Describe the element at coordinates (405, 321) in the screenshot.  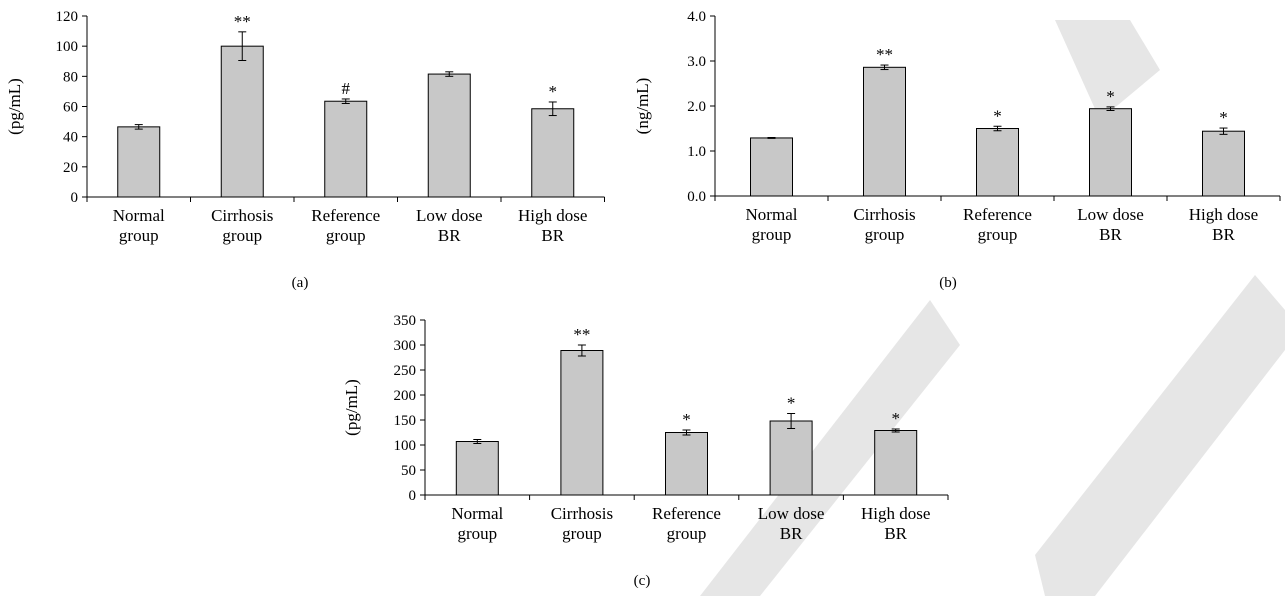
I see `y-tick-label: 350` at that location.